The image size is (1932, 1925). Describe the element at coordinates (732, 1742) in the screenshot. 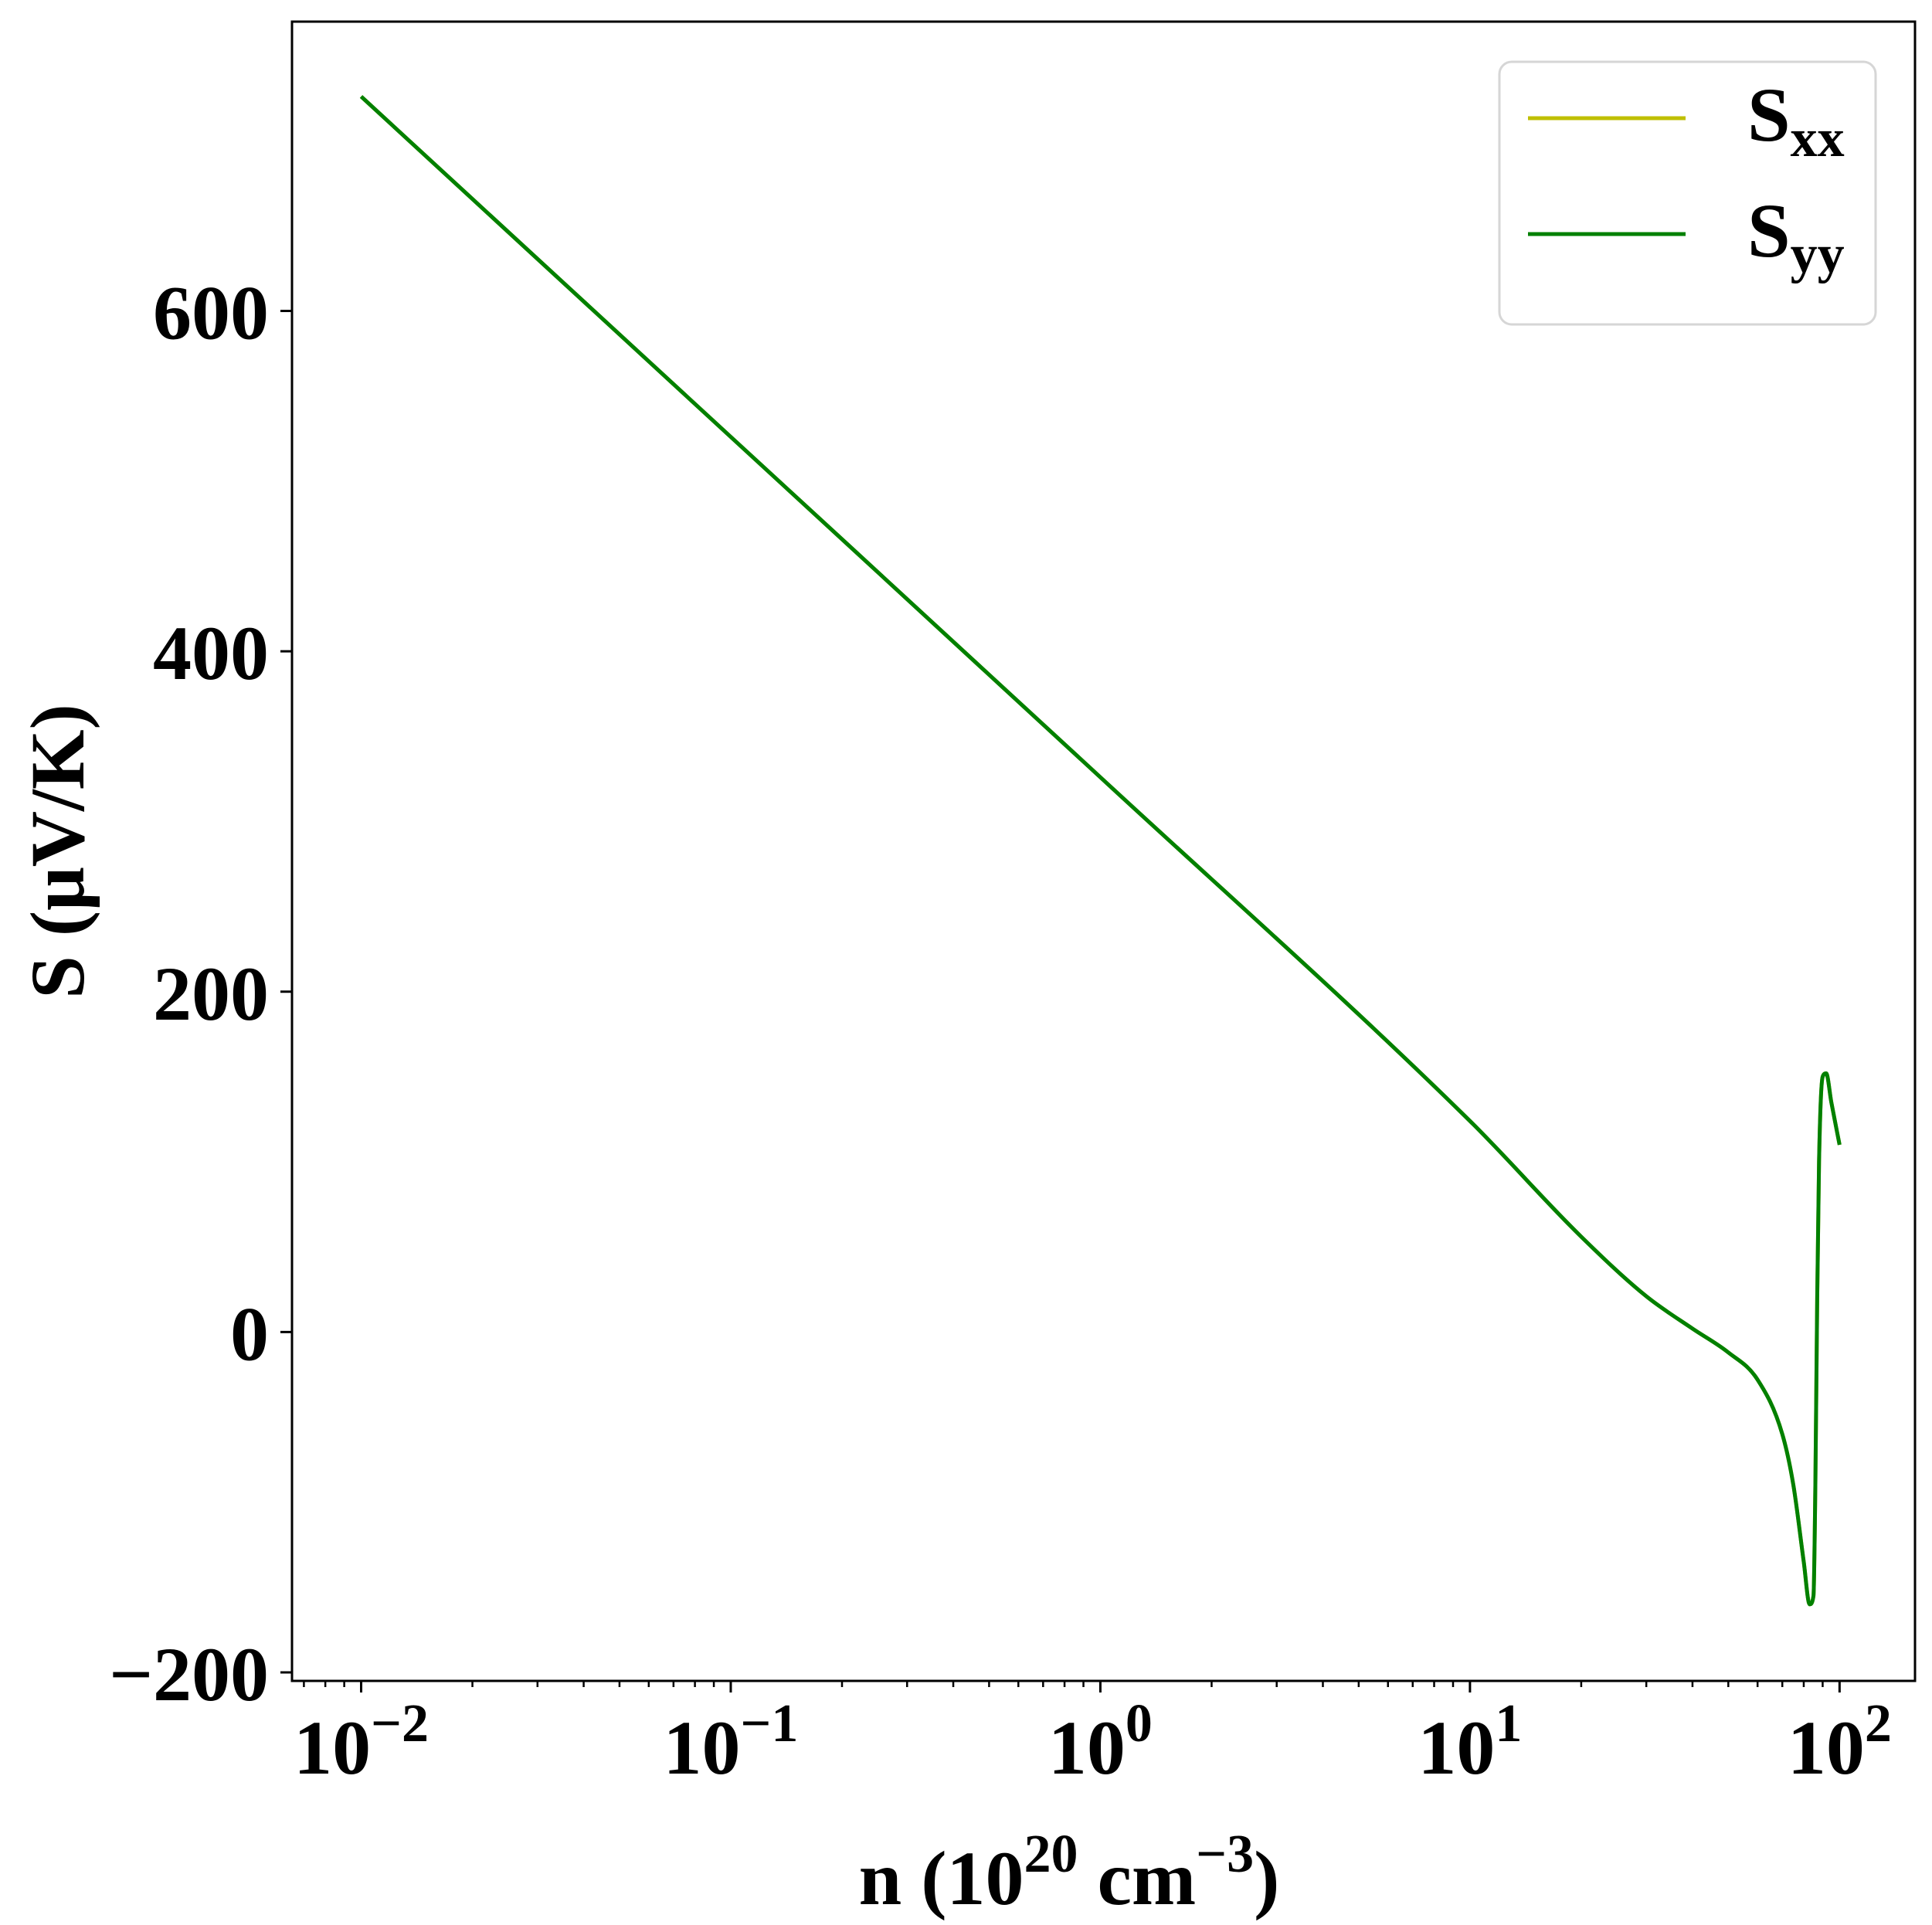

I see `x-tick-label: 10⁻¹` at that location.